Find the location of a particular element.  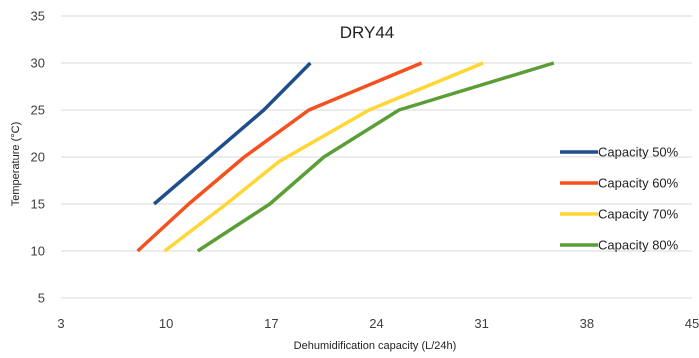

x-tick-label: 3 is located at coordinates (60, 323).